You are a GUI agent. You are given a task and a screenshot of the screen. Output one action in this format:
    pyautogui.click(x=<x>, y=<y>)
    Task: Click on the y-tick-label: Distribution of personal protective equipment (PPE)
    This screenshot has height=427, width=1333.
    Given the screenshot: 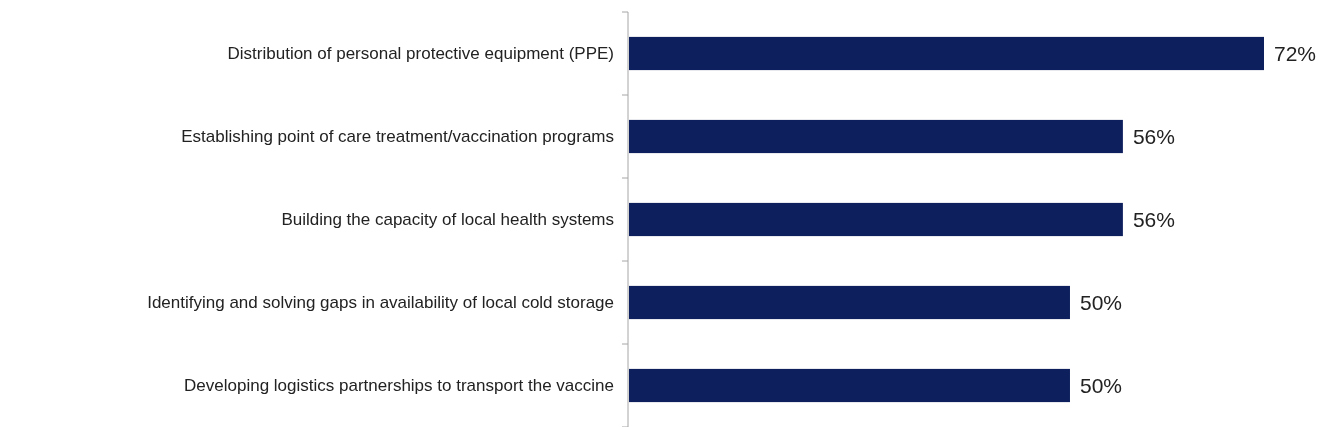 What is the action you would take?
    pyautogui.click(x=420, y=54)
    